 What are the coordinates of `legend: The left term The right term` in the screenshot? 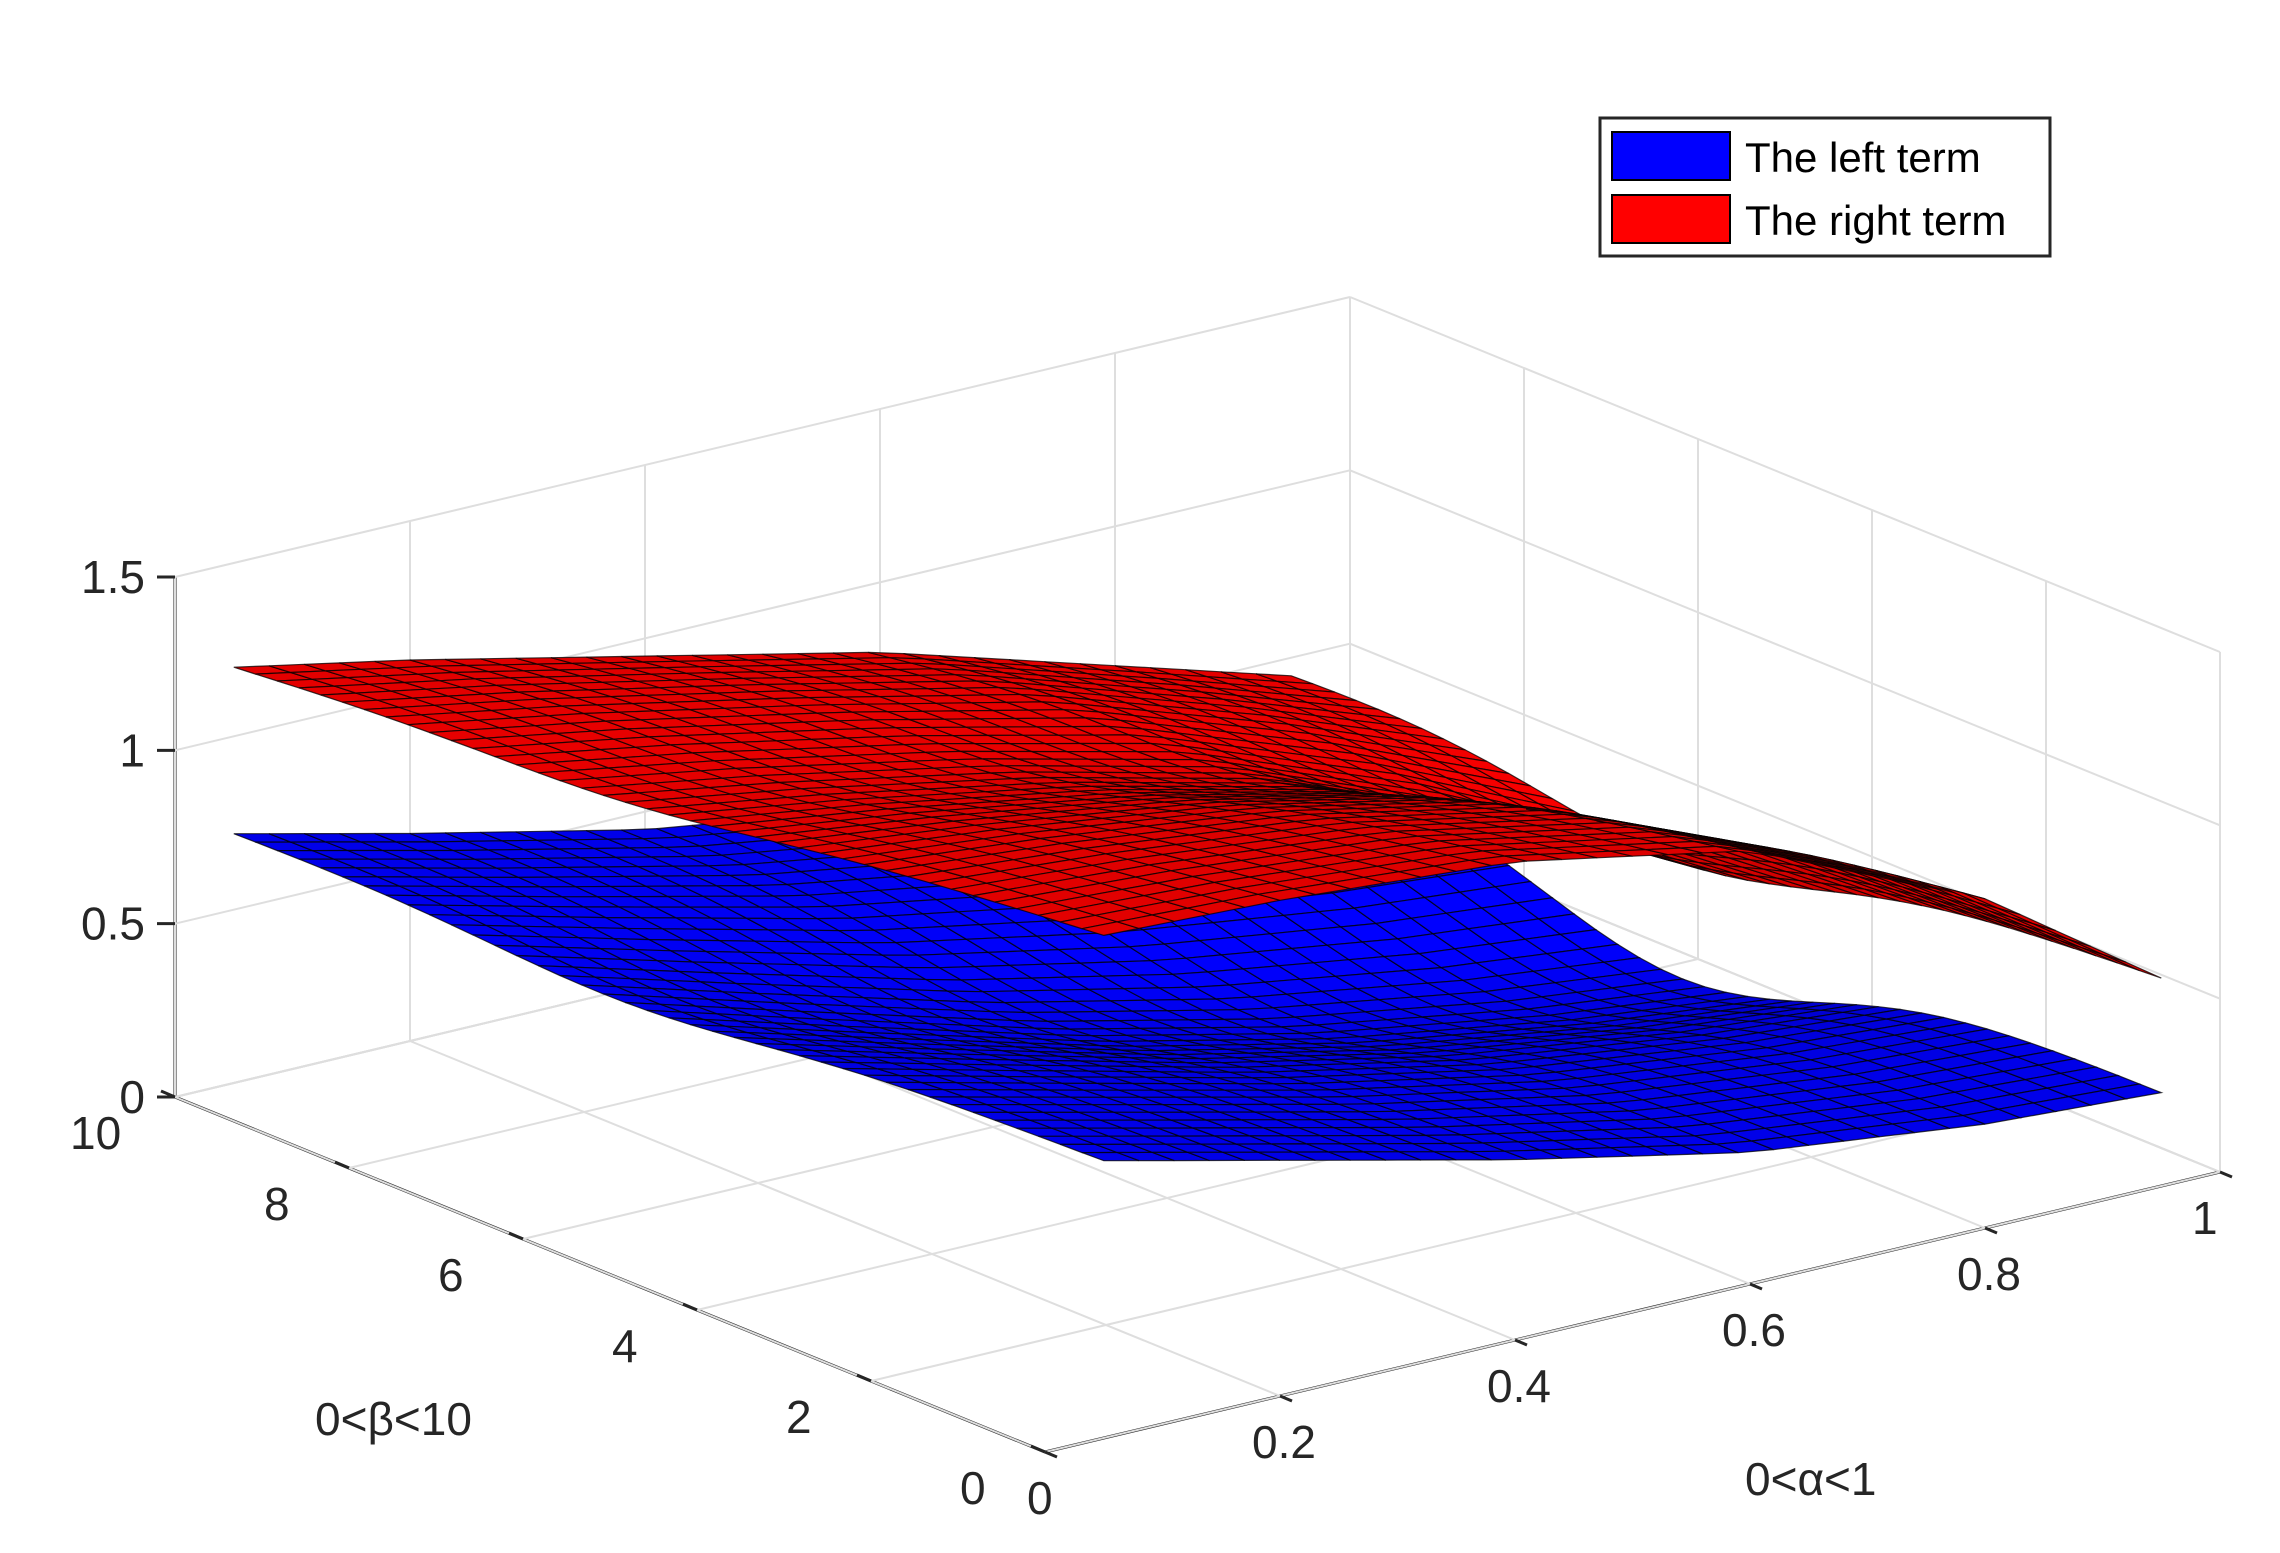 It's located at (1825, 187).